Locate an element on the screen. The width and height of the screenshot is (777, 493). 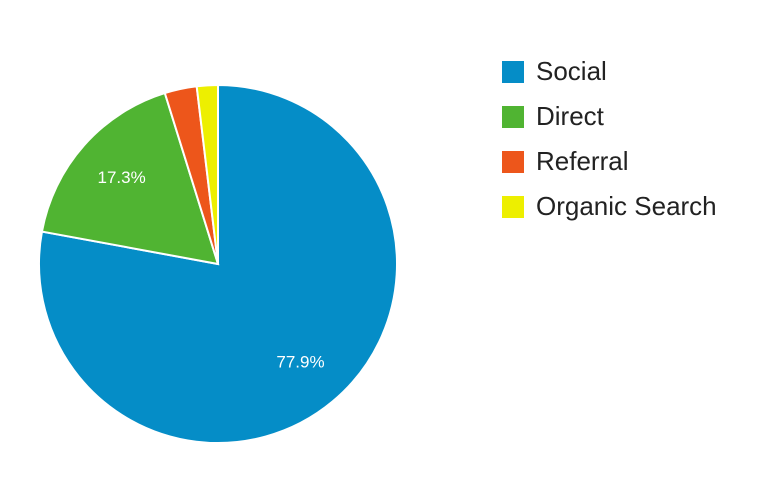
slice-label: 77.9% is located at coordinates (300, 362).